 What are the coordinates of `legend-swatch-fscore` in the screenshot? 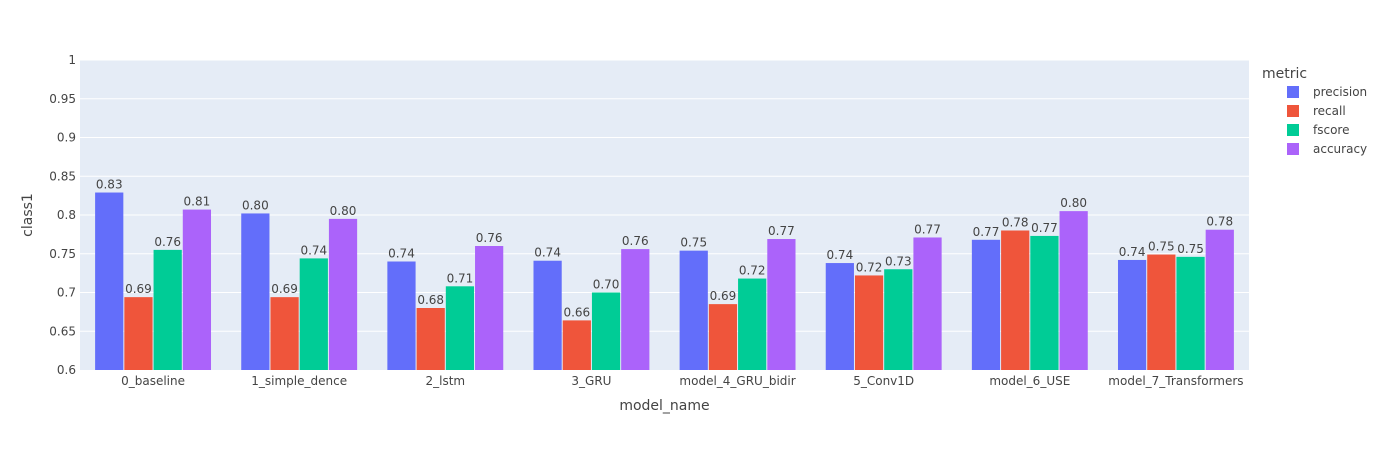 It's located at (1293, 130).